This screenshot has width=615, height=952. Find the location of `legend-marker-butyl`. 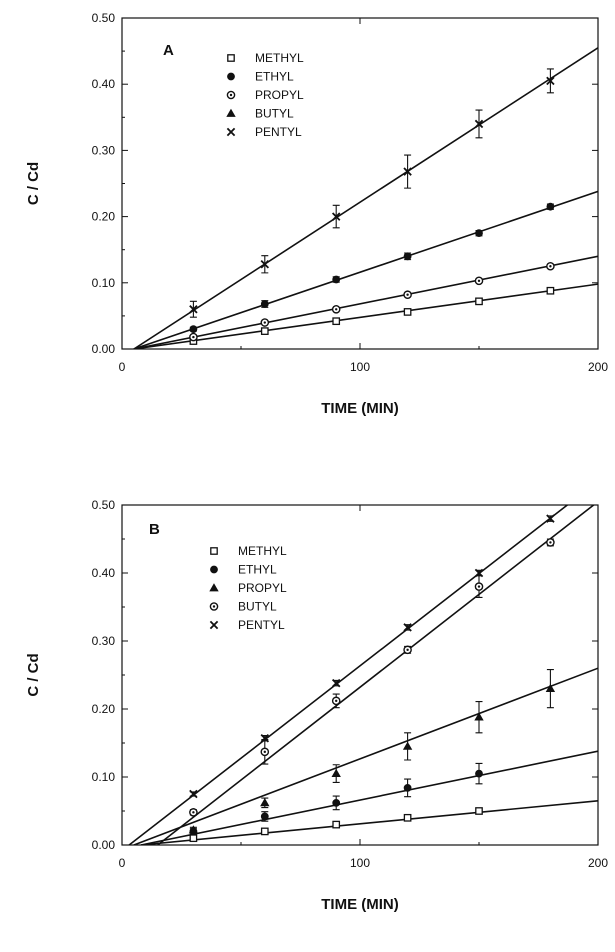

legend-marker-butyl is located at coordinates (231, 112).